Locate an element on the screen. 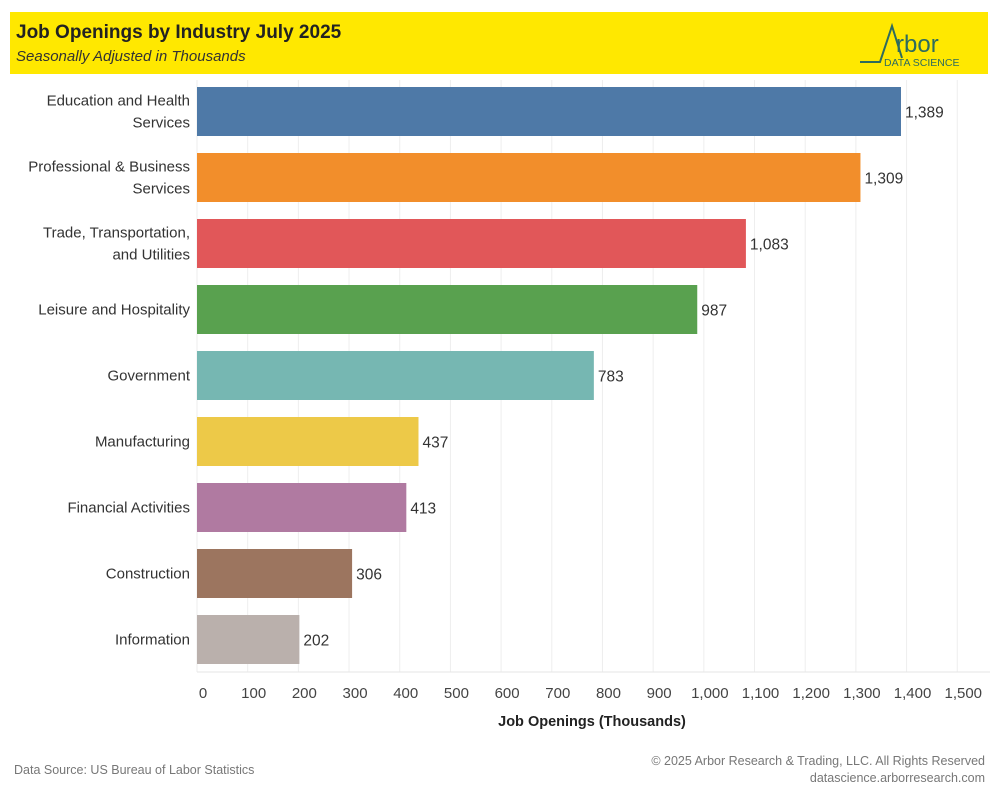  data-label: 202 is located at coordinates (316, 641).